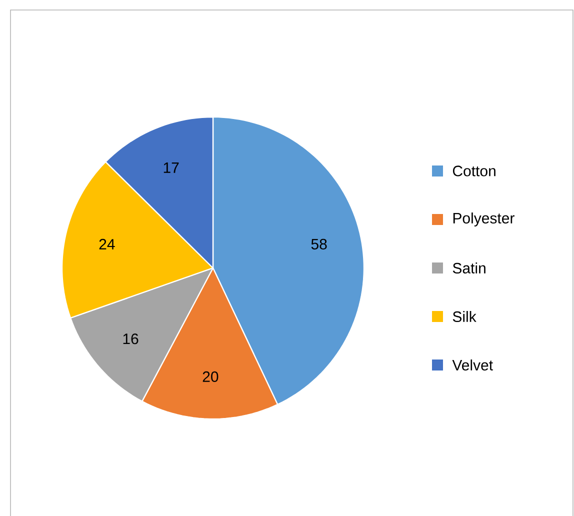 The width and height of the screenshot is (574, 516). What do you see at coordinates (210, 376) in the screenshot?
I see `data-label: 20` at bounding box center [210, 376].